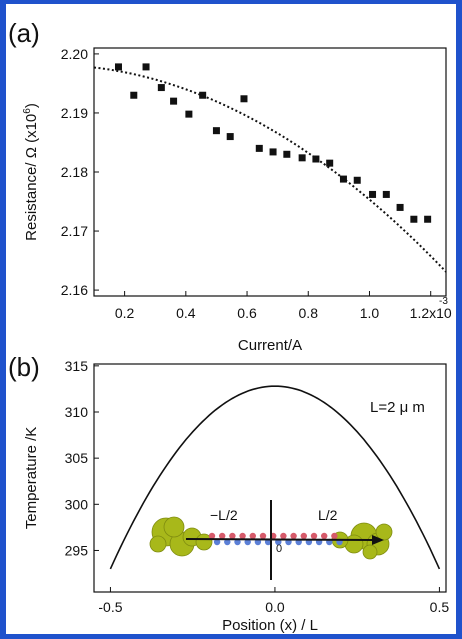 This screenshot has width=462, height=639. What do you see at coordinates (77, 504) in the screenshot?
I see `y-tick-label: 300` at bounding box center [77, 504].